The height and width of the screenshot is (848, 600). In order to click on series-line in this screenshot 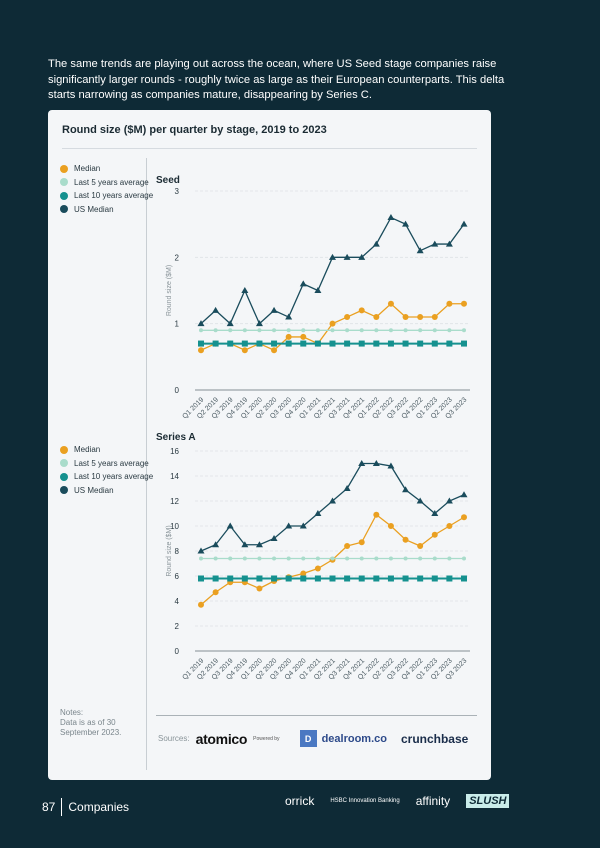, I will do `click(332, 507)`.